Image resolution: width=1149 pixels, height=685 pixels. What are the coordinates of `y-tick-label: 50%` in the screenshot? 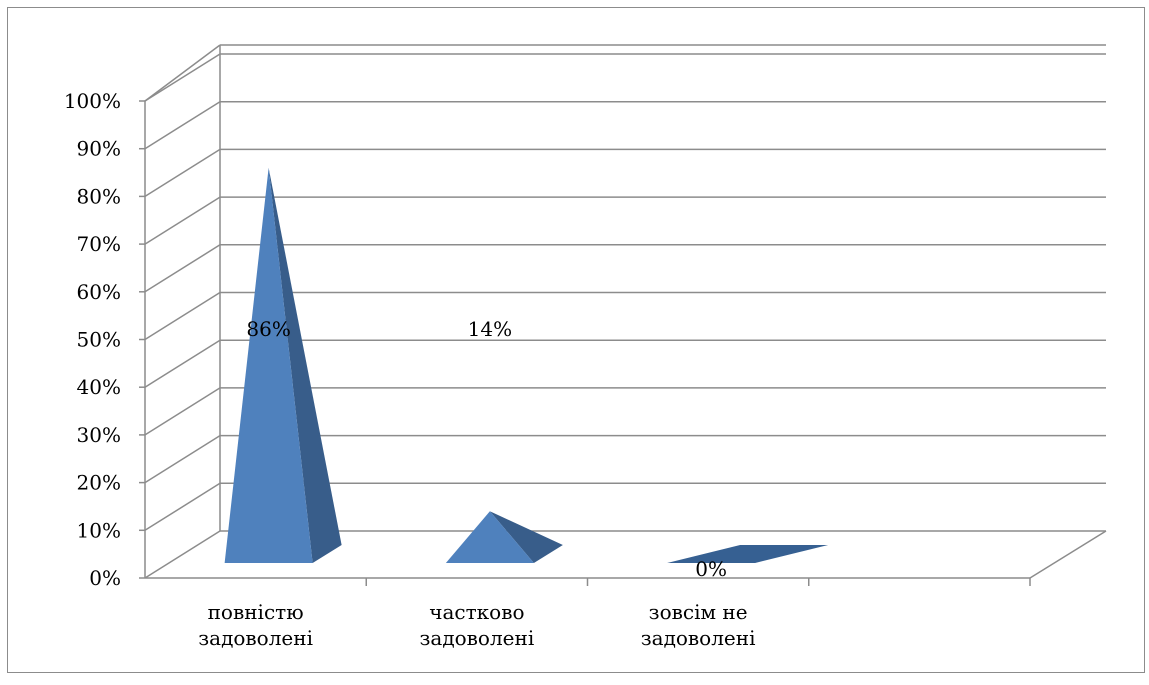 It's located at (99, 340).